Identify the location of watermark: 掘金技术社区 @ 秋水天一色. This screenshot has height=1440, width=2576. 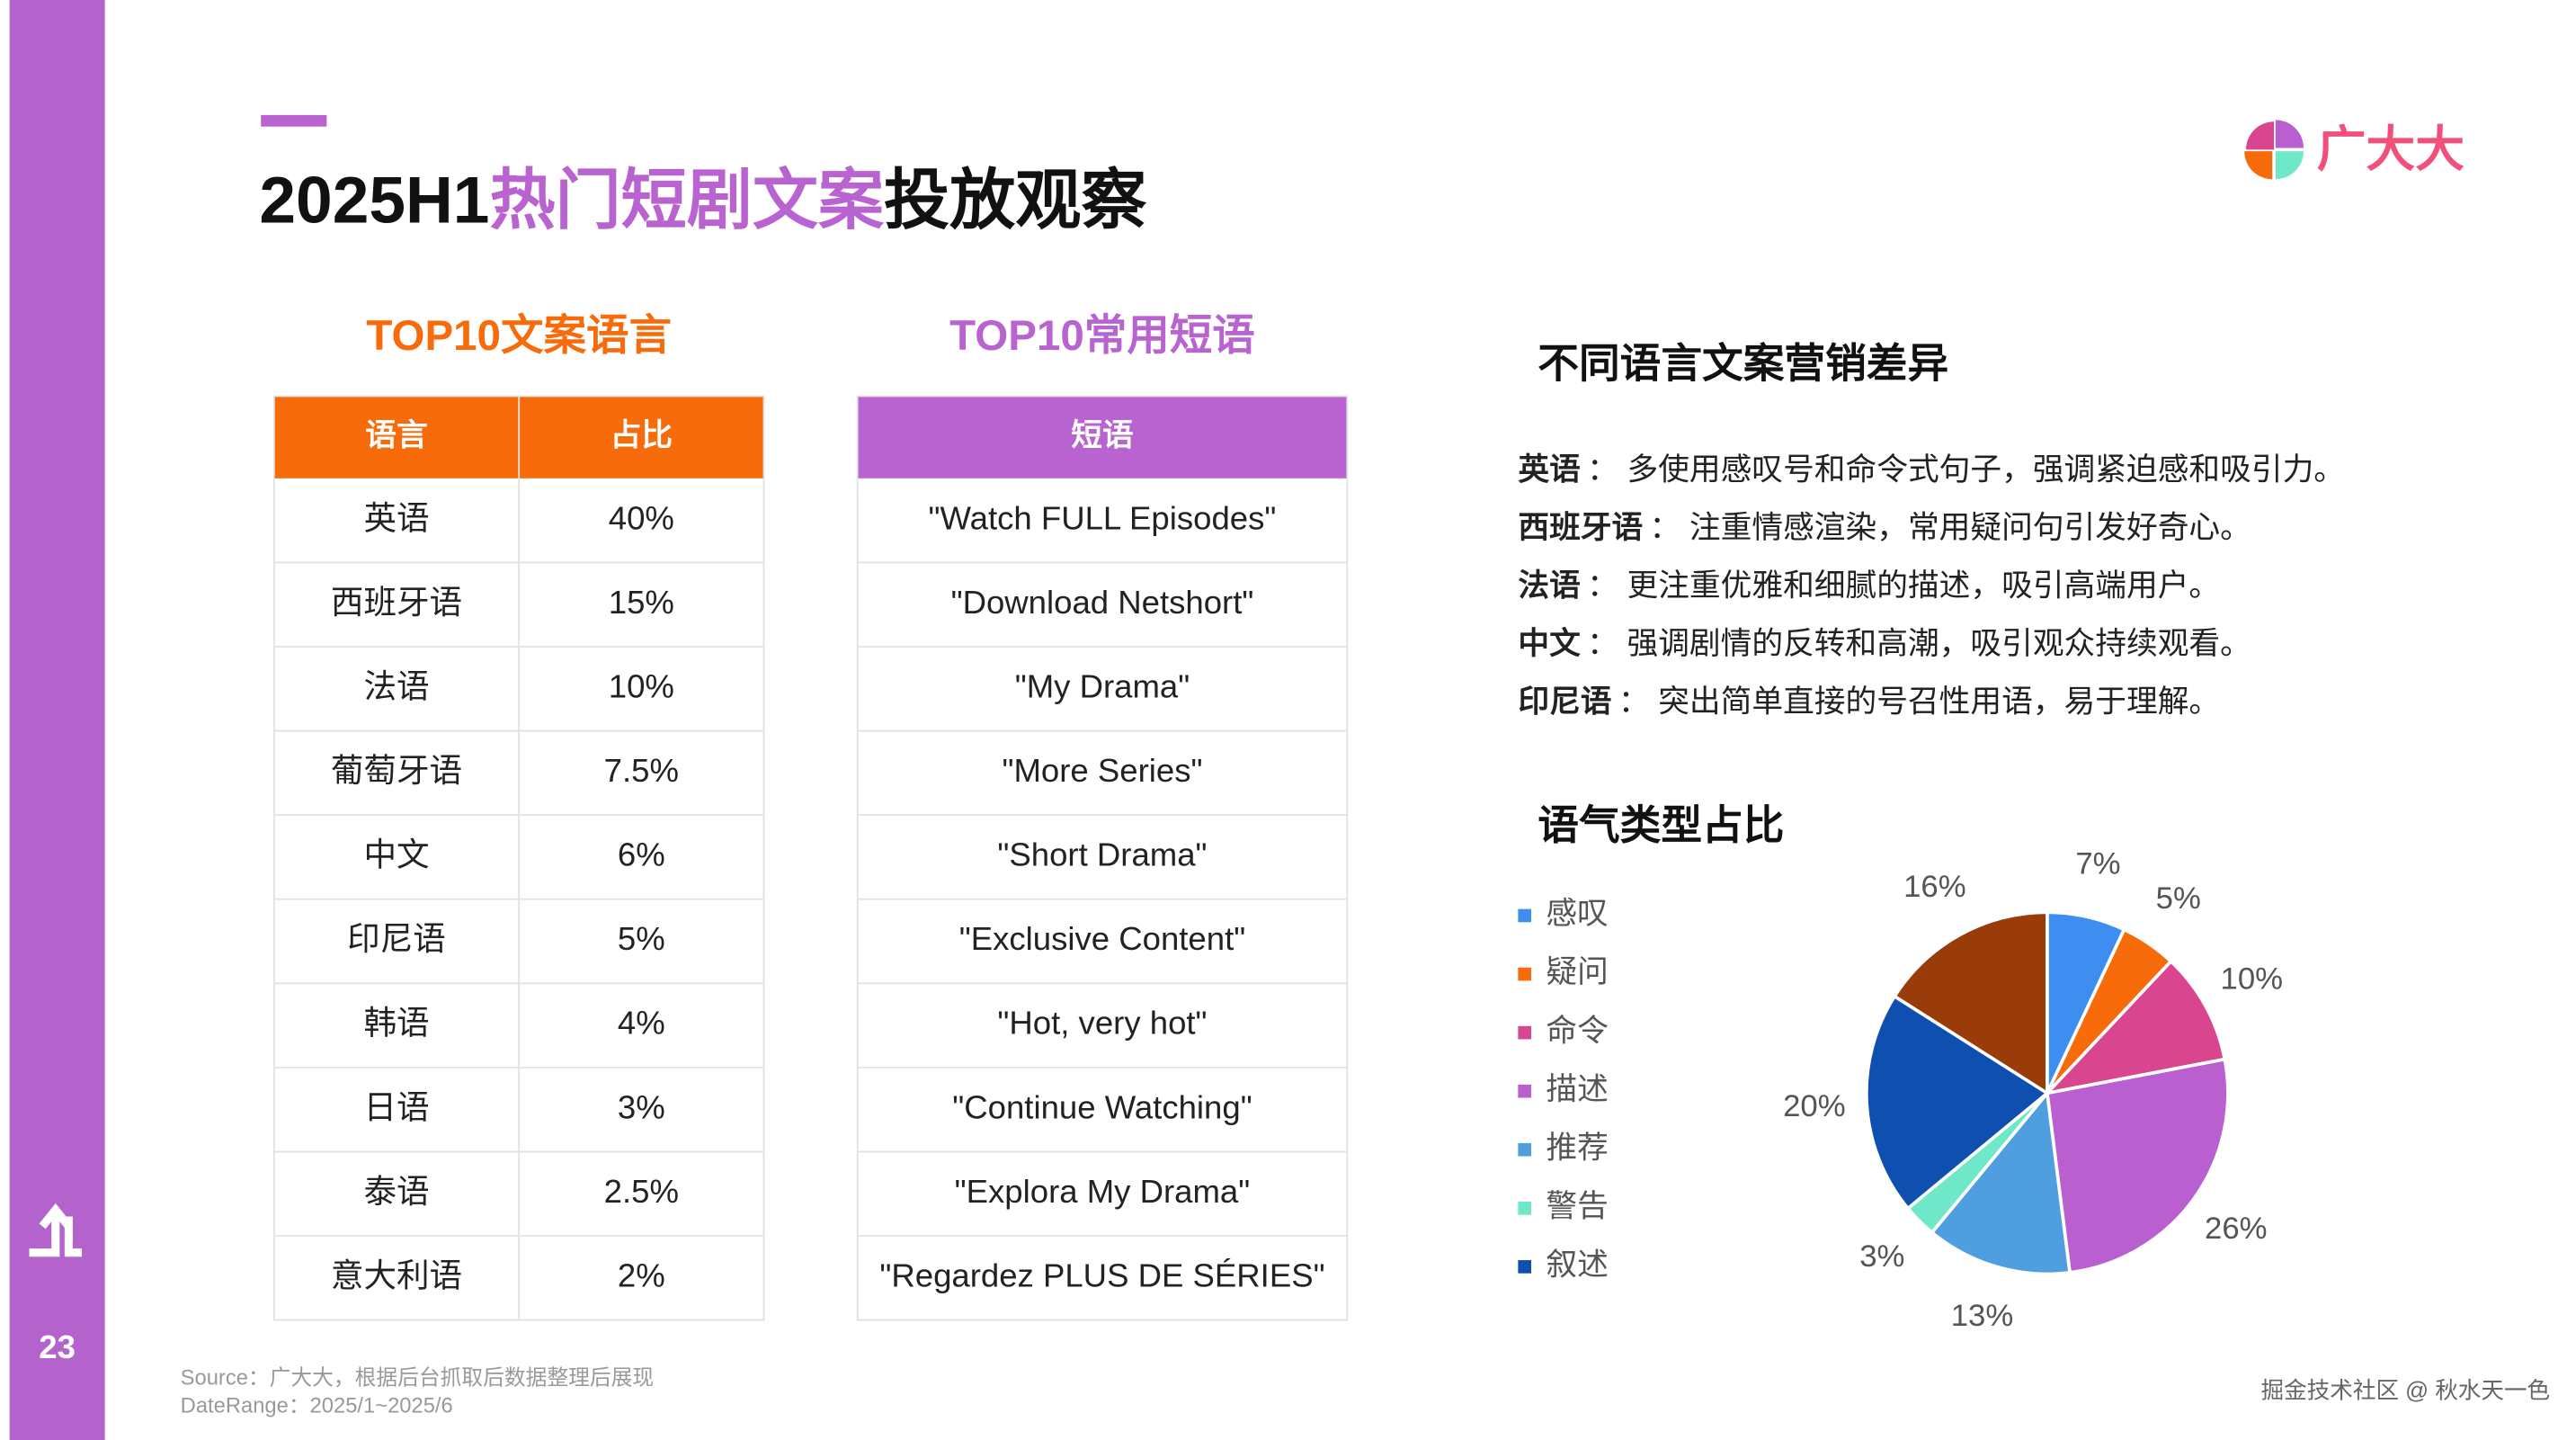
(2406, 1391).